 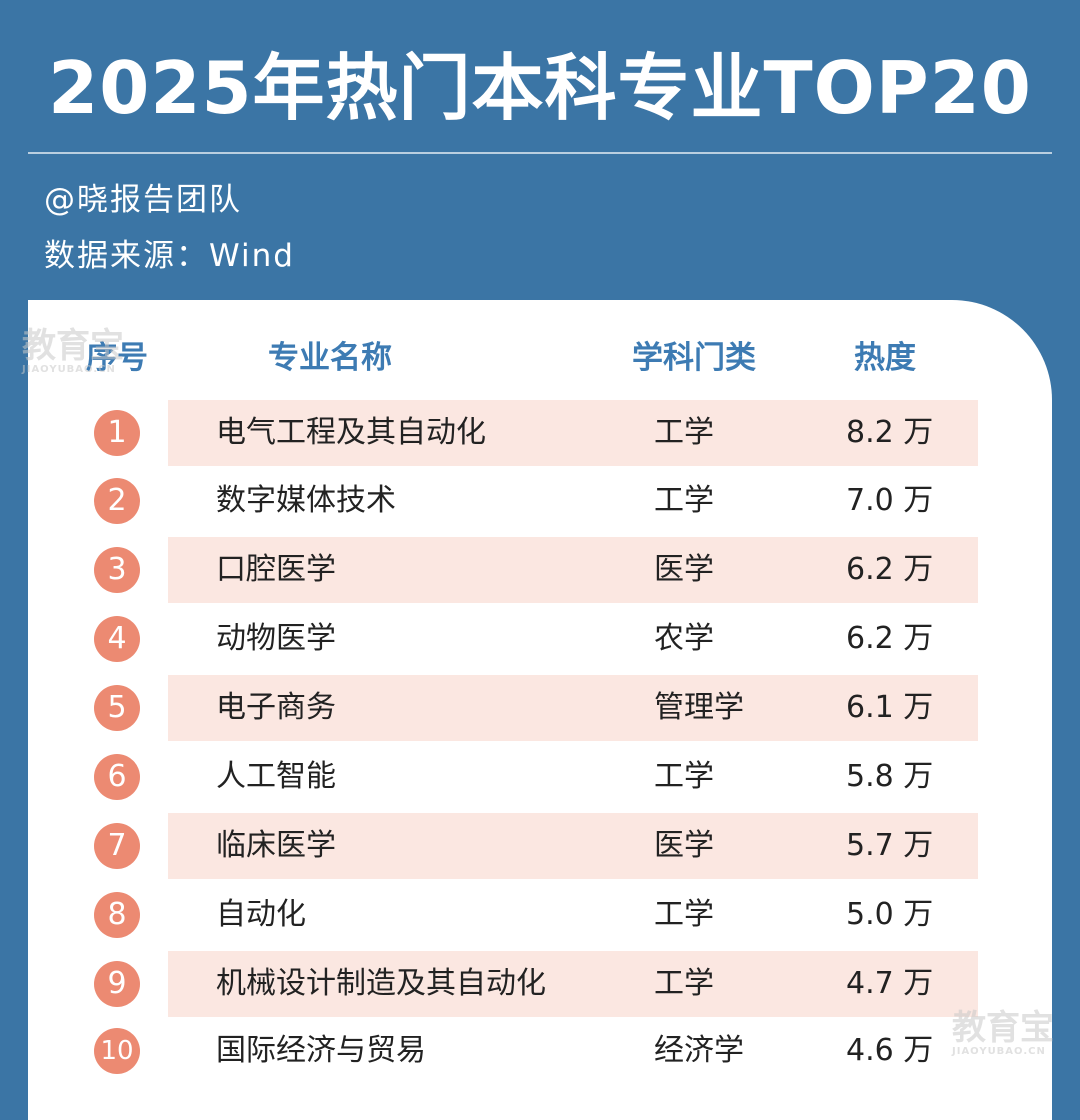 What do you see at coordinates (276, 569) in the screenshot?
I see `major-name: 口腔医学` at bounding box center [276, 569].